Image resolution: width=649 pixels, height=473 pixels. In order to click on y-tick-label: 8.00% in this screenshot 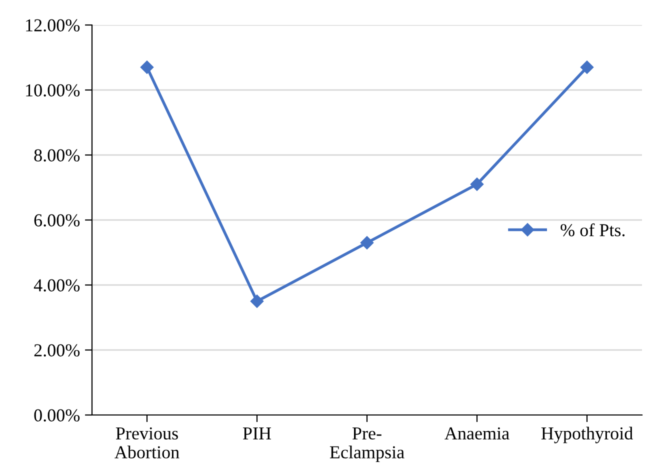, I will do `click(57, 155)`.